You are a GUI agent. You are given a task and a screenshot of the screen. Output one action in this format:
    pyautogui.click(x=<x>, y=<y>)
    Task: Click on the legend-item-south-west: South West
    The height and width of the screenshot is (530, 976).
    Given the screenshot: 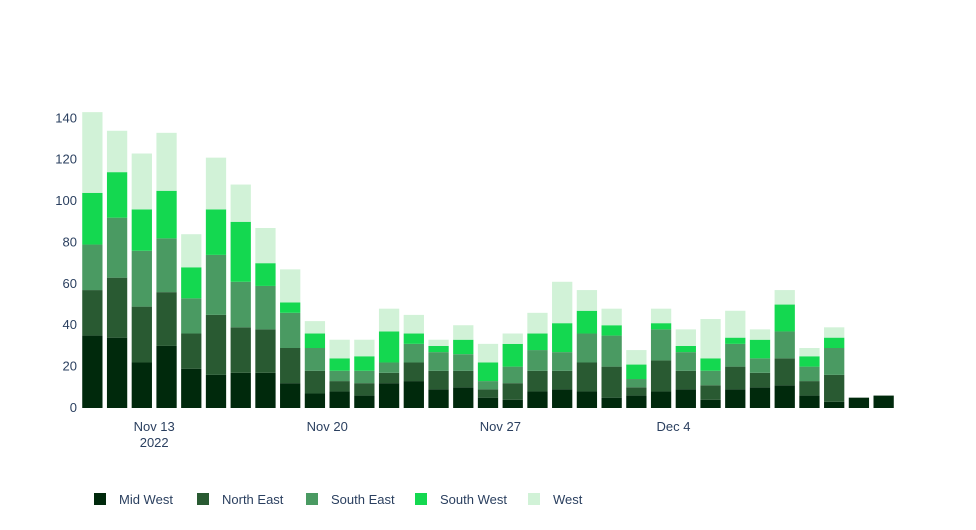 What is the action you would take?
    pyautogui.click(x=461, y=499)
    